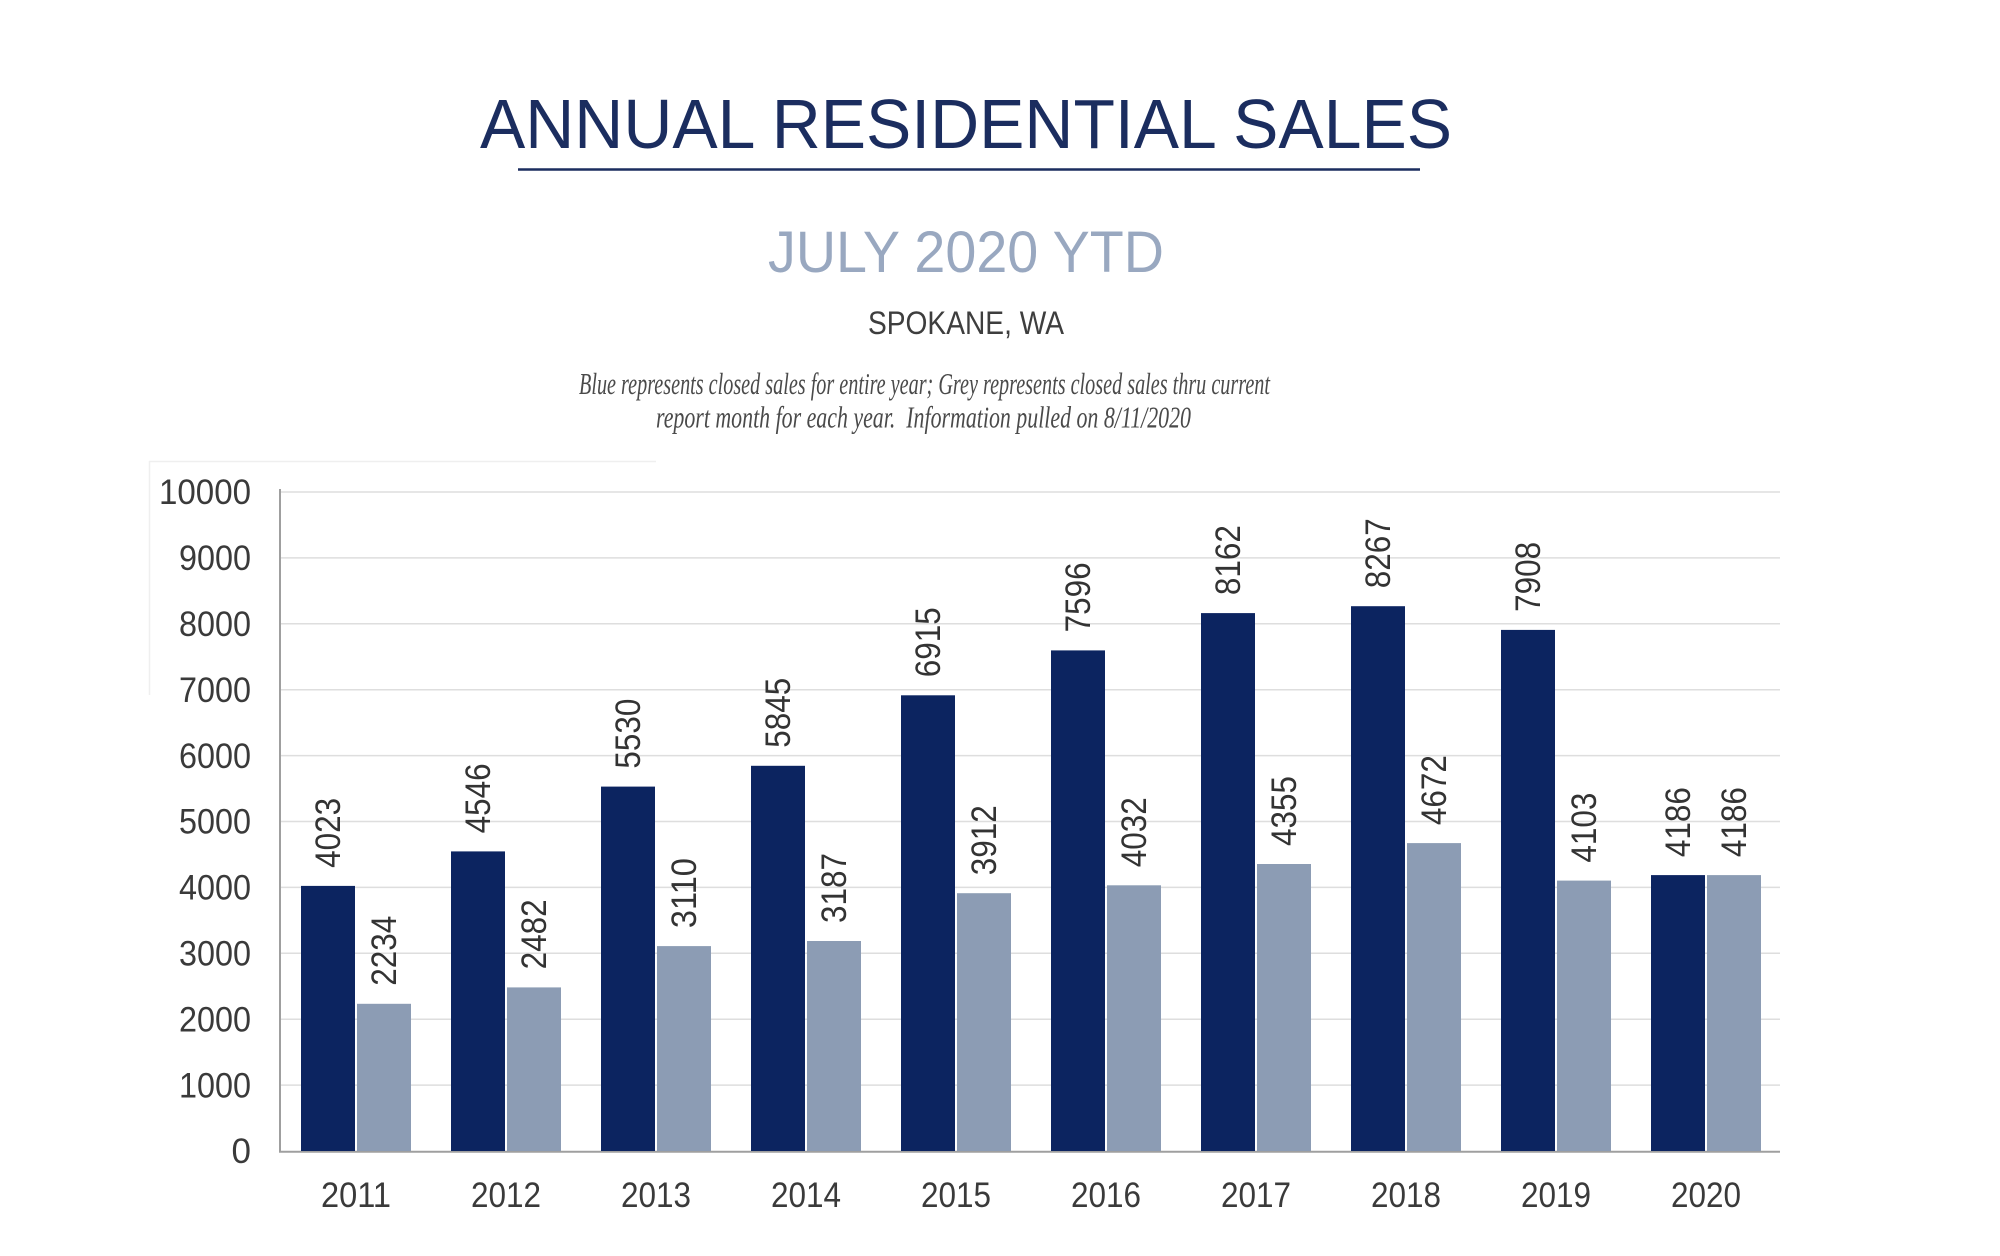 Image resolution: width=2000 pixels, height=1256 pixels. Describe the element at coordinates (1706, 1195) in the screenshot. I see `svg-text: 2020` at that location.